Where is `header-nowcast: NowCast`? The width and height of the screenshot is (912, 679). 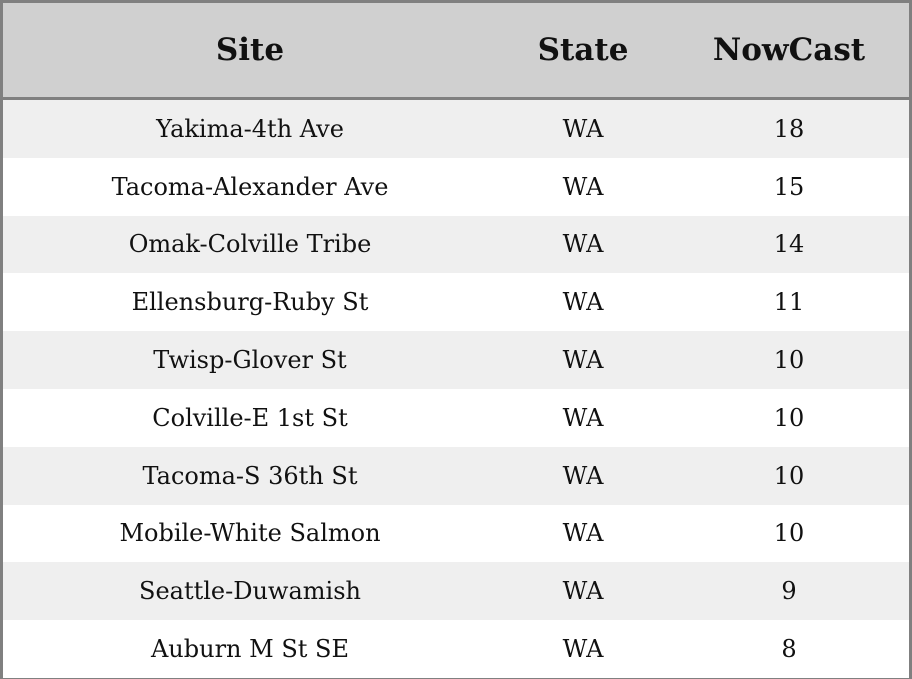
header-nowcast: NowCast is located at coordinates (789, 51).